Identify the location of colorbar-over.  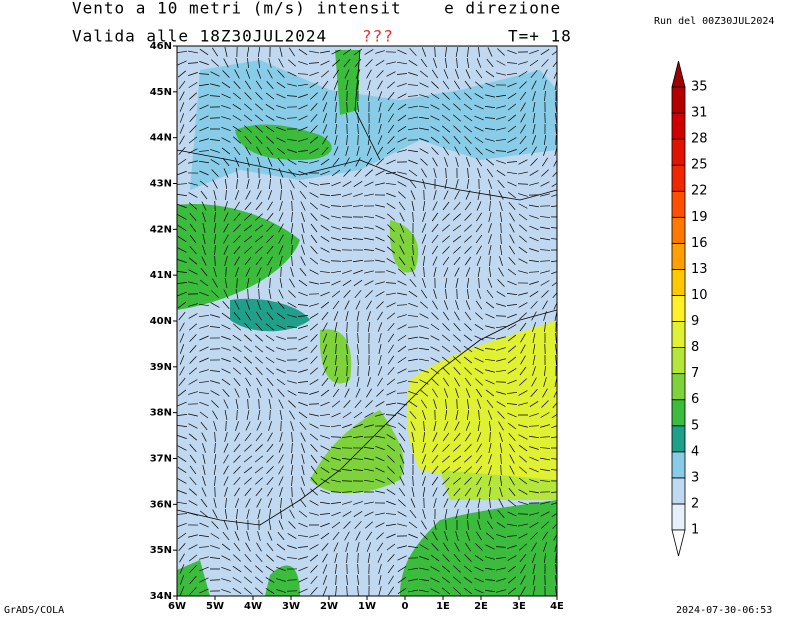
(678, 74).